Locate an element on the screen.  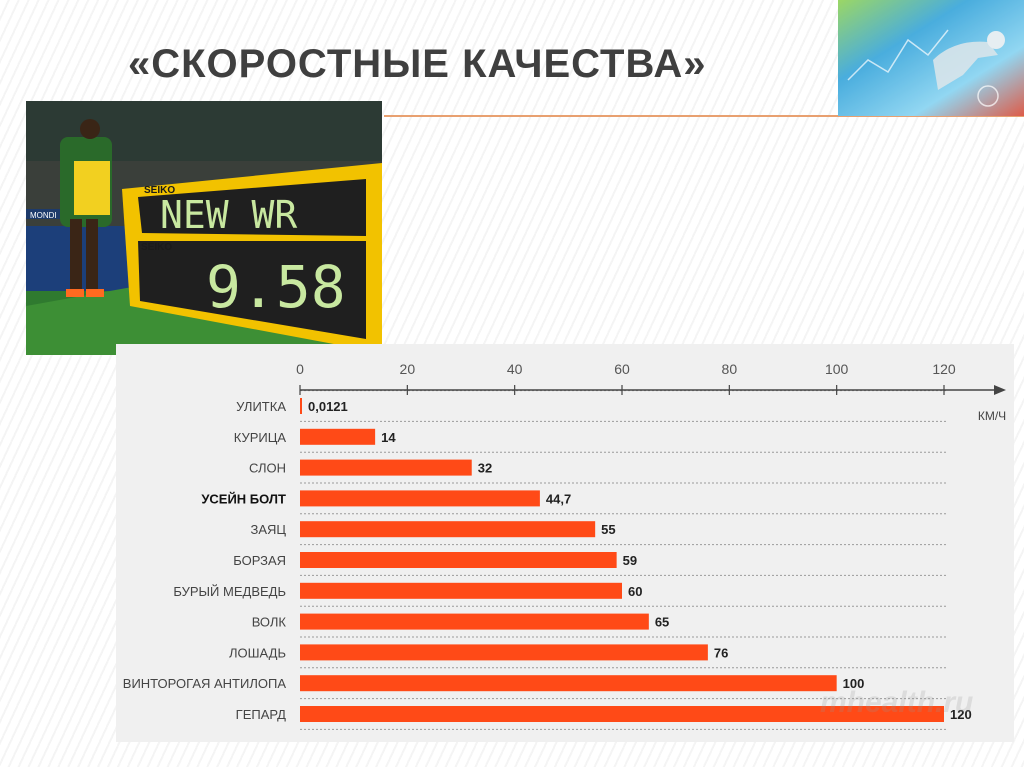
x-tick-label: 20 is located at coordinates (408, 369).